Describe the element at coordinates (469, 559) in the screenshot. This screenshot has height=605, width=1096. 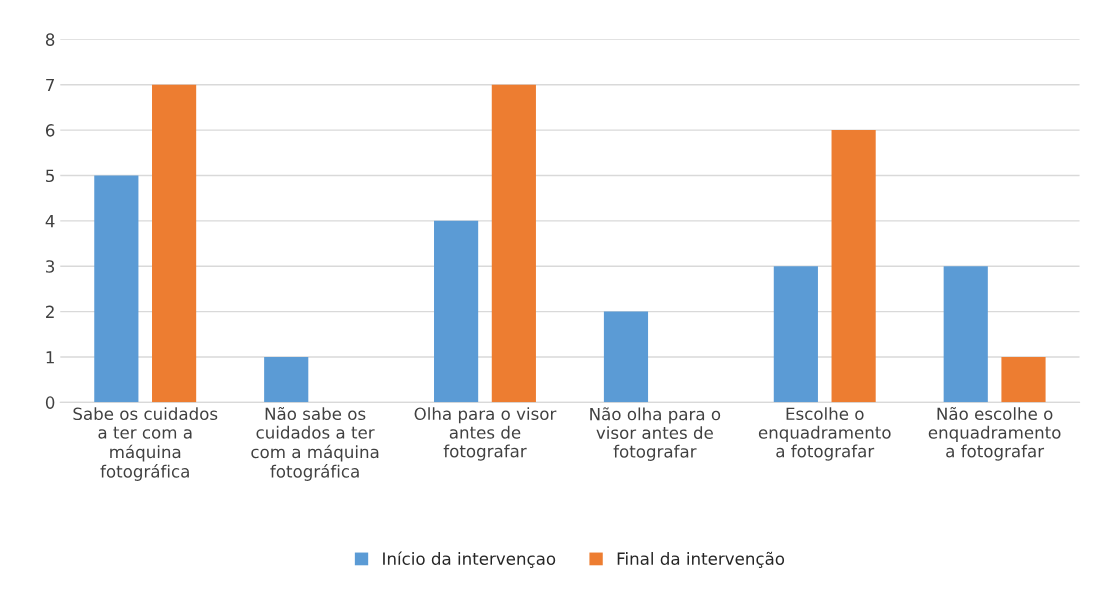
I see `legend-label: Início da intervençao` at that location.